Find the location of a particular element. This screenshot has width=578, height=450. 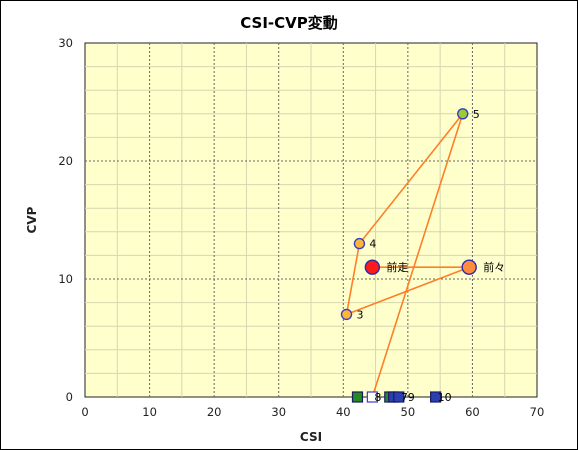

circle-point-label: 4 is located at coordinates (372, 244).